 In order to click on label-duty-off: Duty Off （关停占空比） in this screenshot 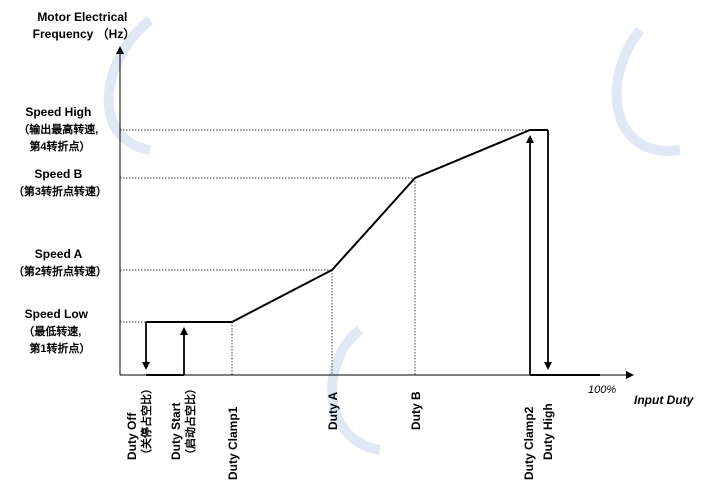, I will do `click(139, 421)`.